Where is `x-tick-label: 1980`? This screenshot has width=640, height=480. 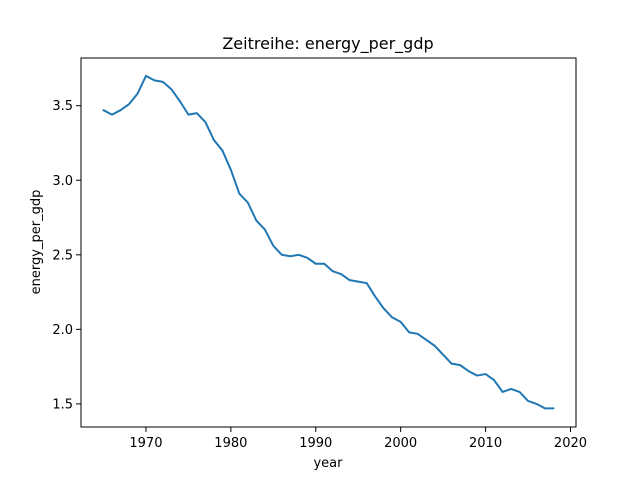
x-tick-label: 1980 is located at coordinates (230, 443).